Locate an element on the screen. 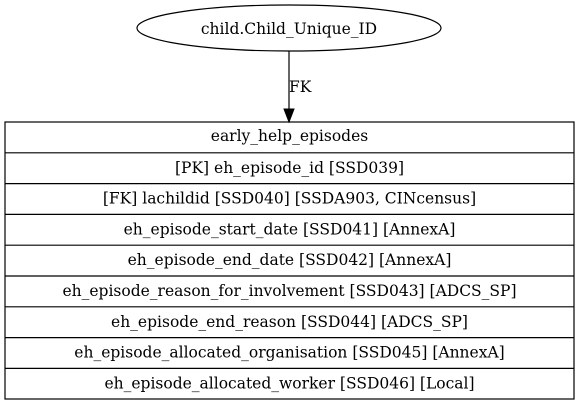  source-node-label: child.Child_Unique_ID is located at coordinates (289, 29).